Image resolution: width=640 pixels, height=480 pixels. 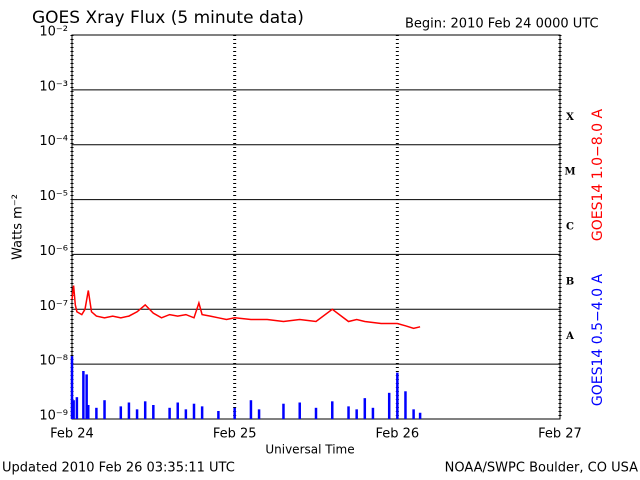 I want to click on x-tick-label: Feb 24, so click(x=72, y=434).